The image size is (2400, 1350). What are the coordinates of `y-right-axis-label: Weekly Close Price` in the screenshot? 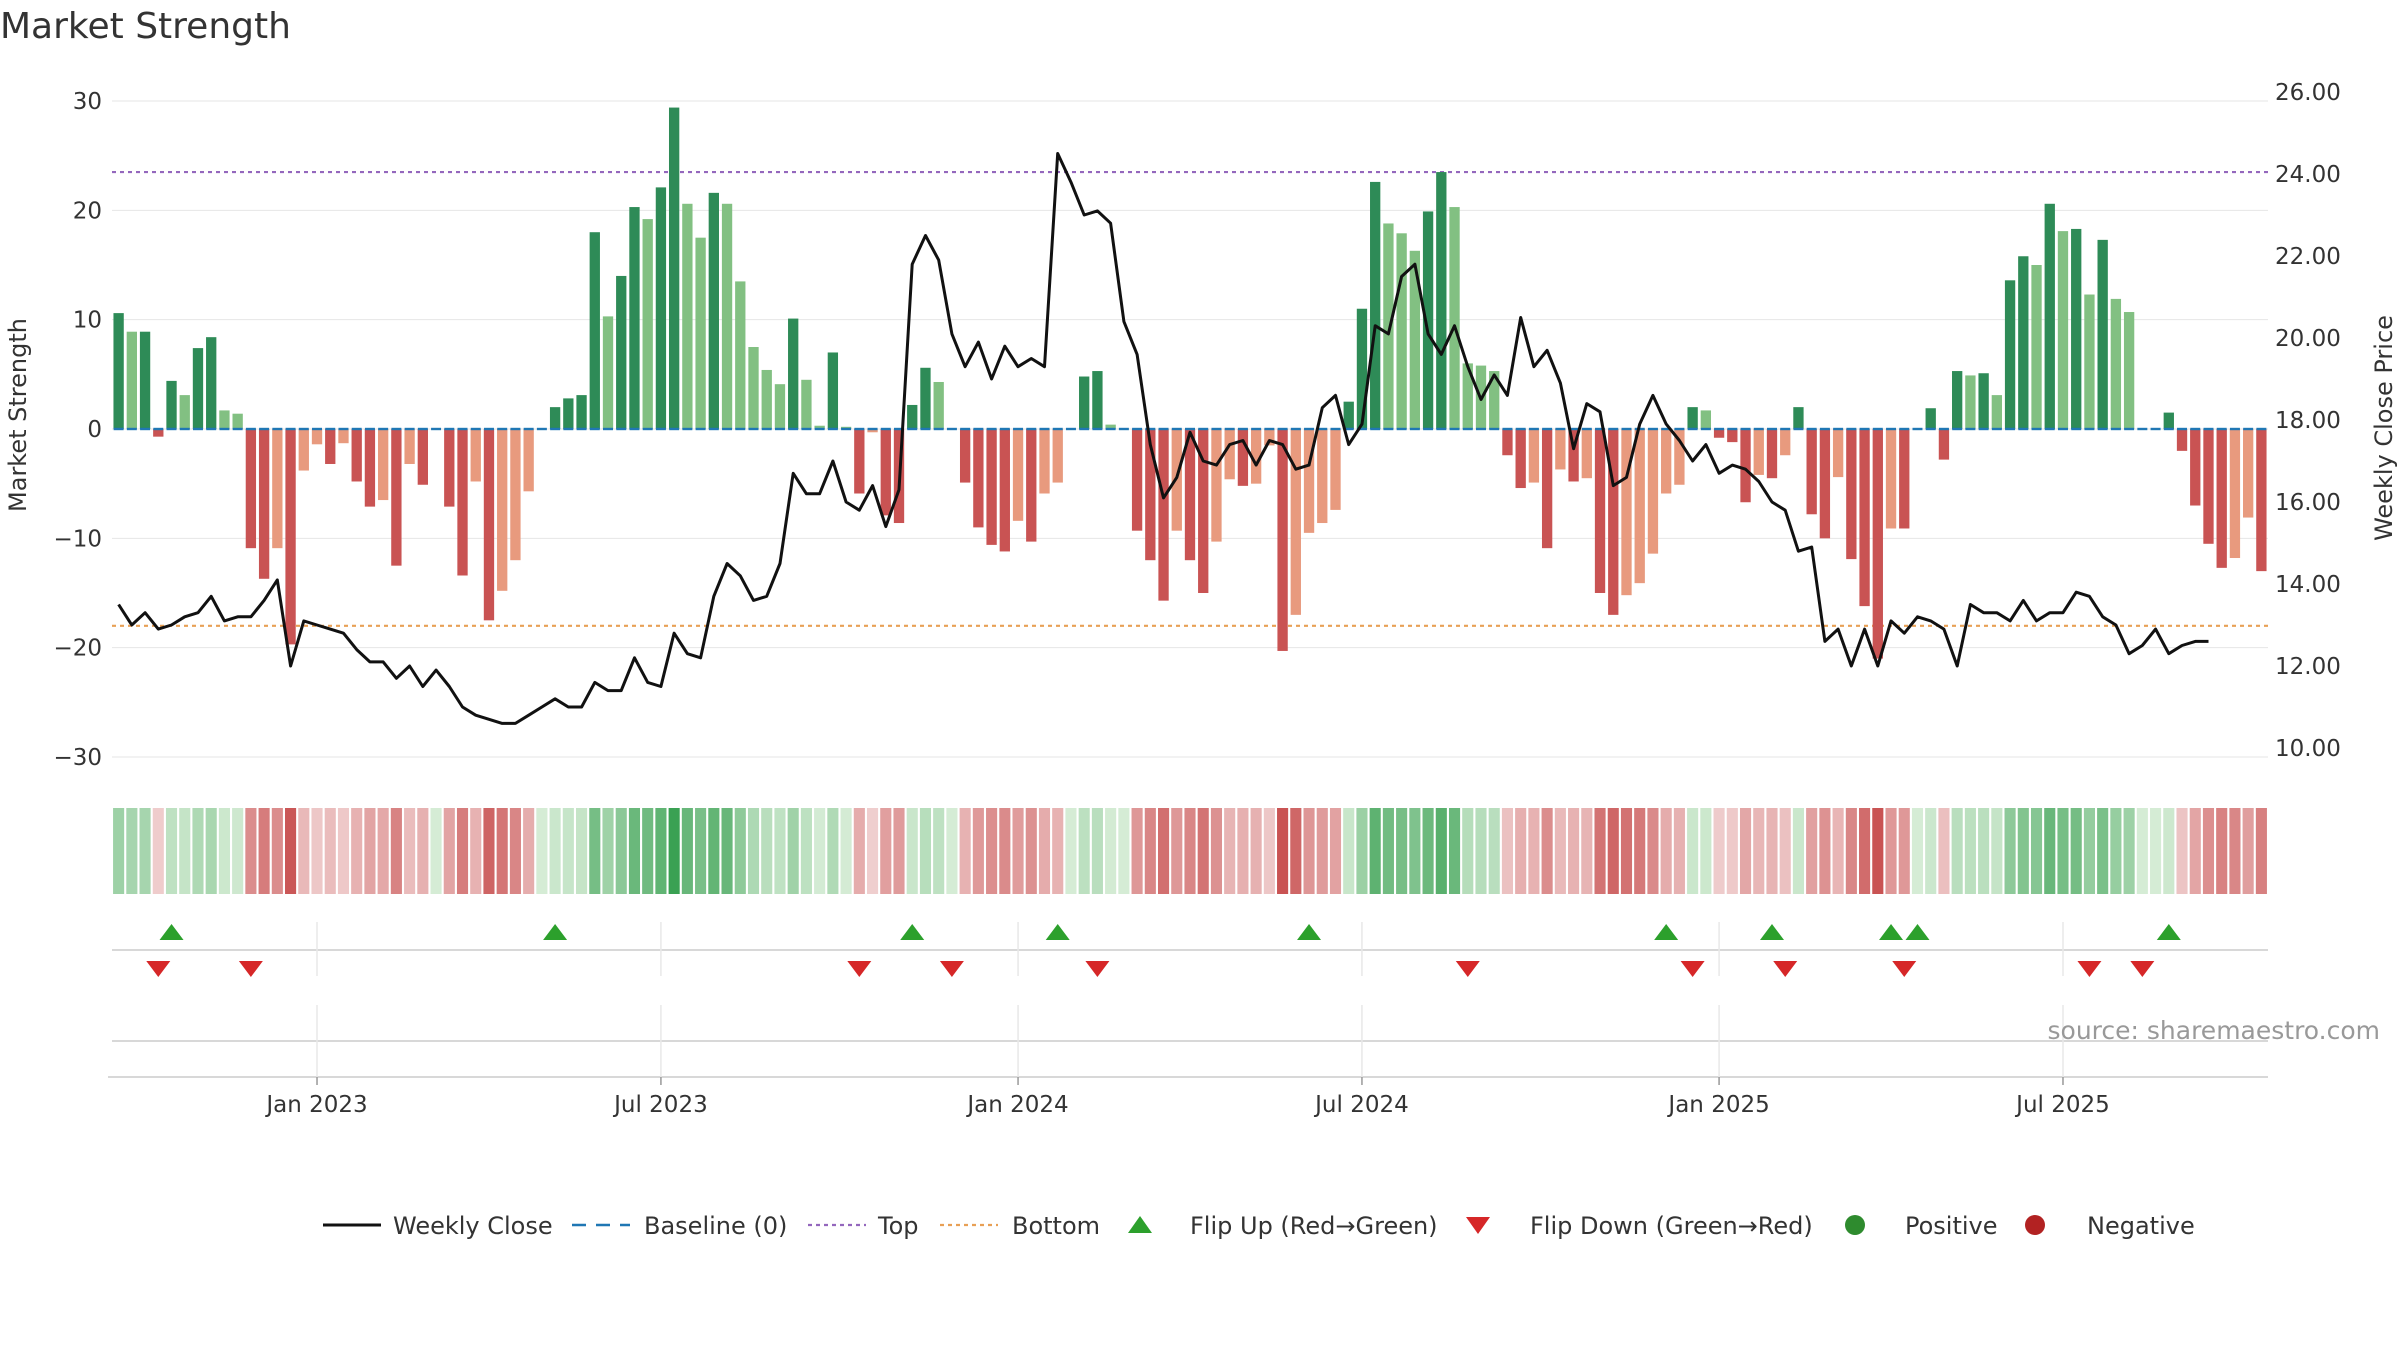 It's located at (2384, 428).